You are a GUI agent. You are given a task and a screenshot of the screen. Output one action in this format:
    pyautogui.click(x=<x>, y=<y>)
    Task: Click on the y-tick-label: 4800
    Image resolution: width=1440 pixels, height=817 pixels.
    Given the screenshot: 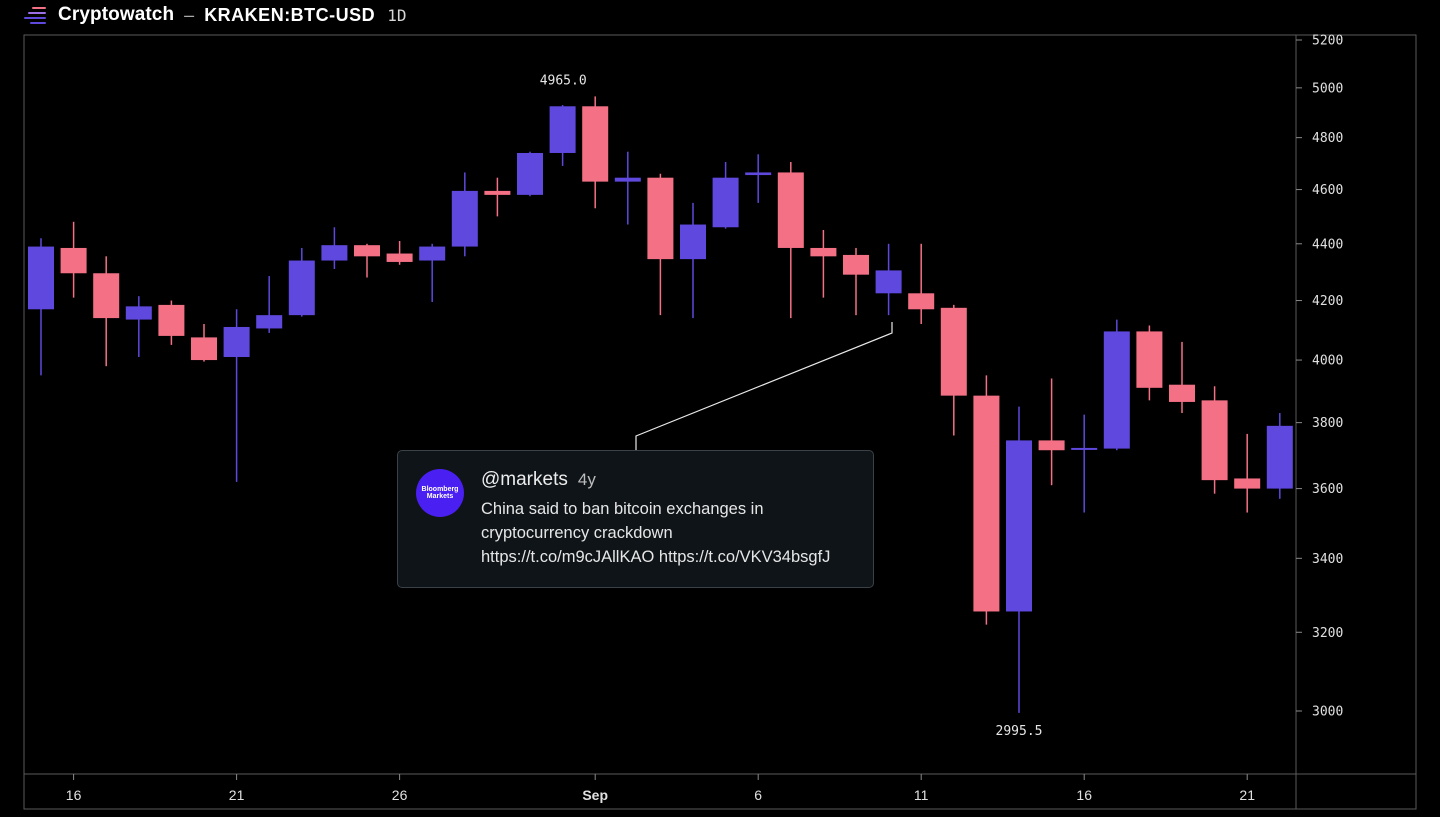 What is the action you would take?
    pyautogui.click(x=1327, y=138)
    